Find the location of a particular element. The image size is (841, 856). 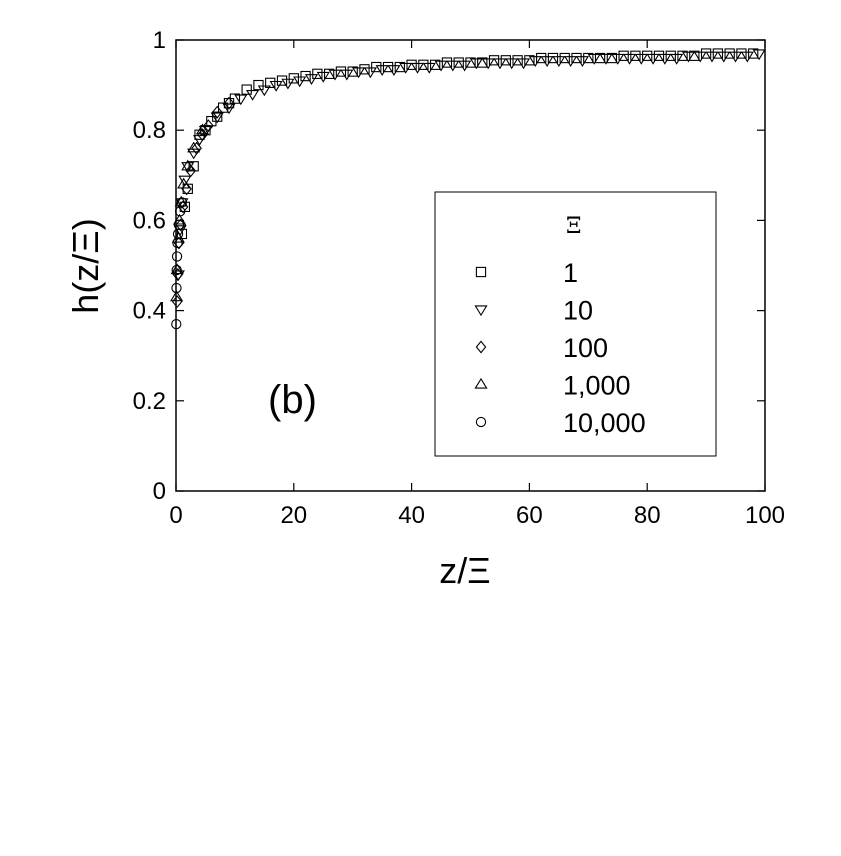

legend-item: 10 is located at coordinates (533, 311).